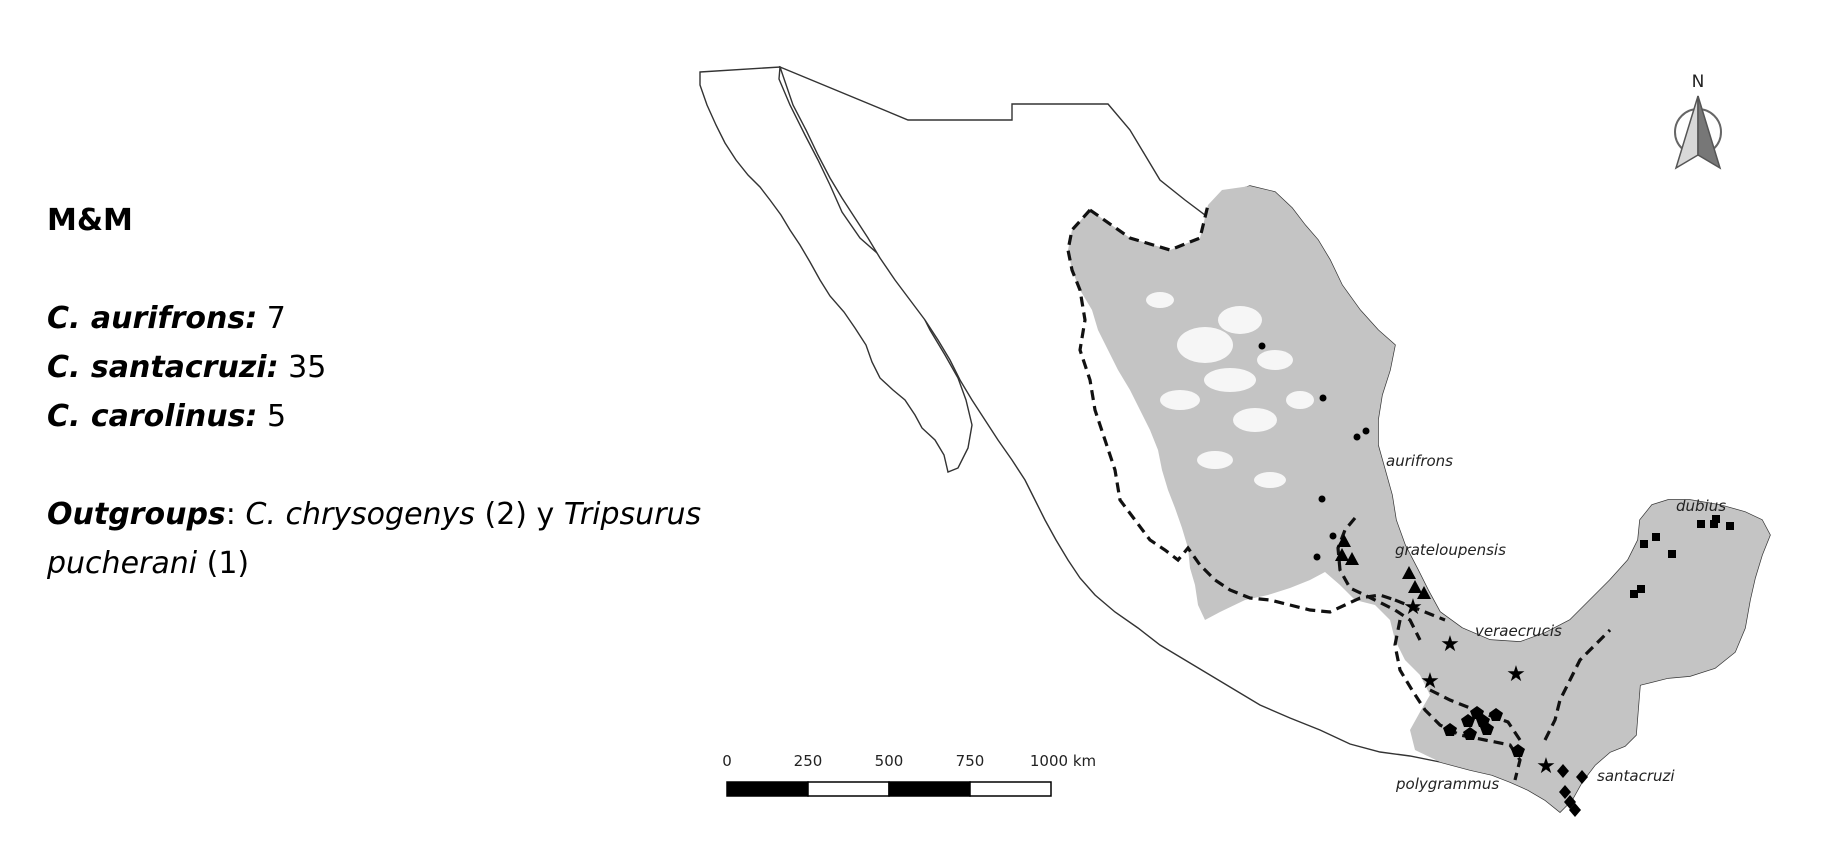 The height and width of the screenshot is (854, 1821). What do you see at coordinates (230, 514) in the screenshot?
I see `outgroups-sep: :` at bounding box center [230, 514].